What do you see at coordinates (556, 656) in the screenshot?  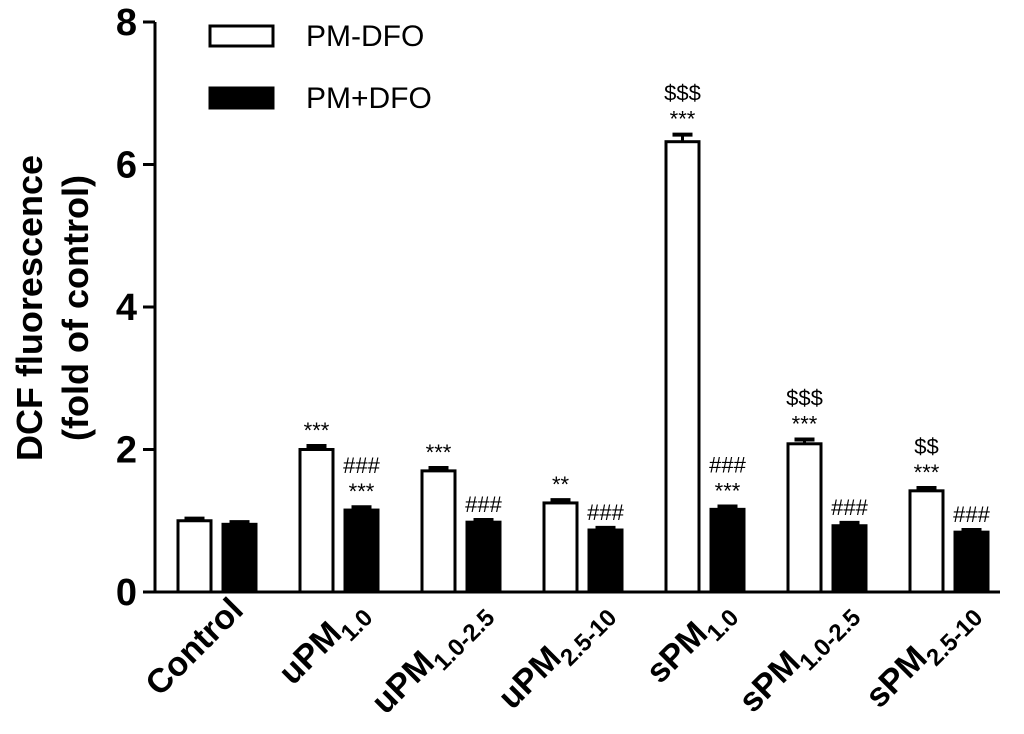 I see `x-category-label: uPM2.5-10` at bounding box center [556, 656].